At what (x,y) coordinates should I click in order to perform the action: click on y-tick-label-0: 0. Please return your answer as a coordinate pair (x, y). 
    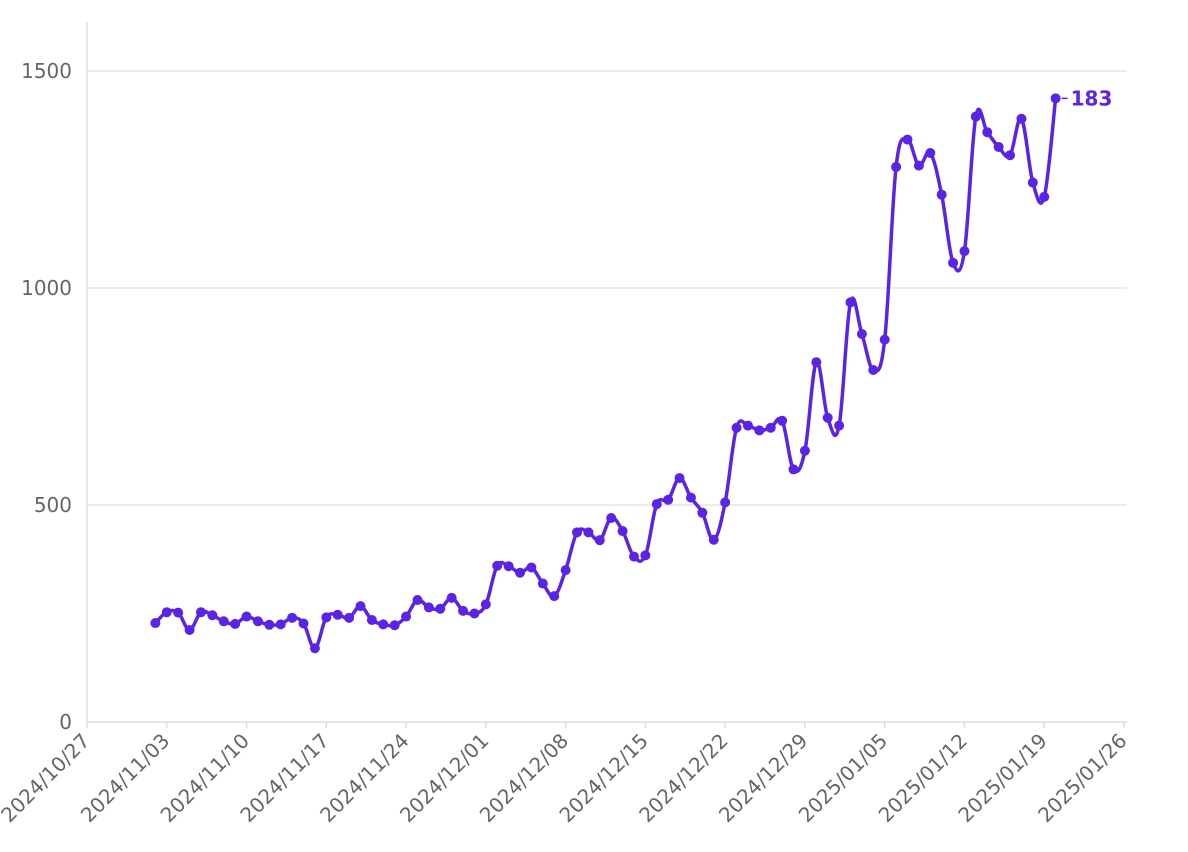
    Looking at the image, I should click on (65, 722).